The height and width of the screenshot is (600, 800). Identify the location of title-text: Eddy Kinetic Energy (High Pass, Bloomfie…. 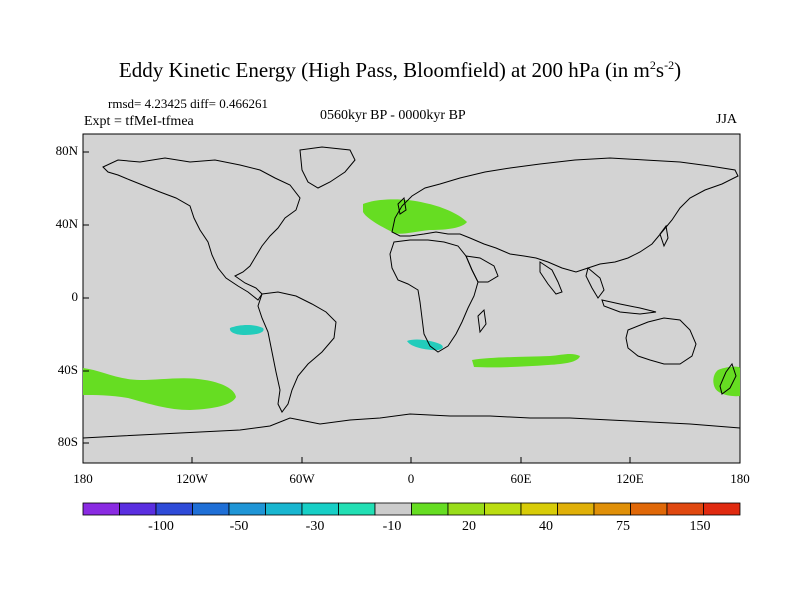
(384, 70).